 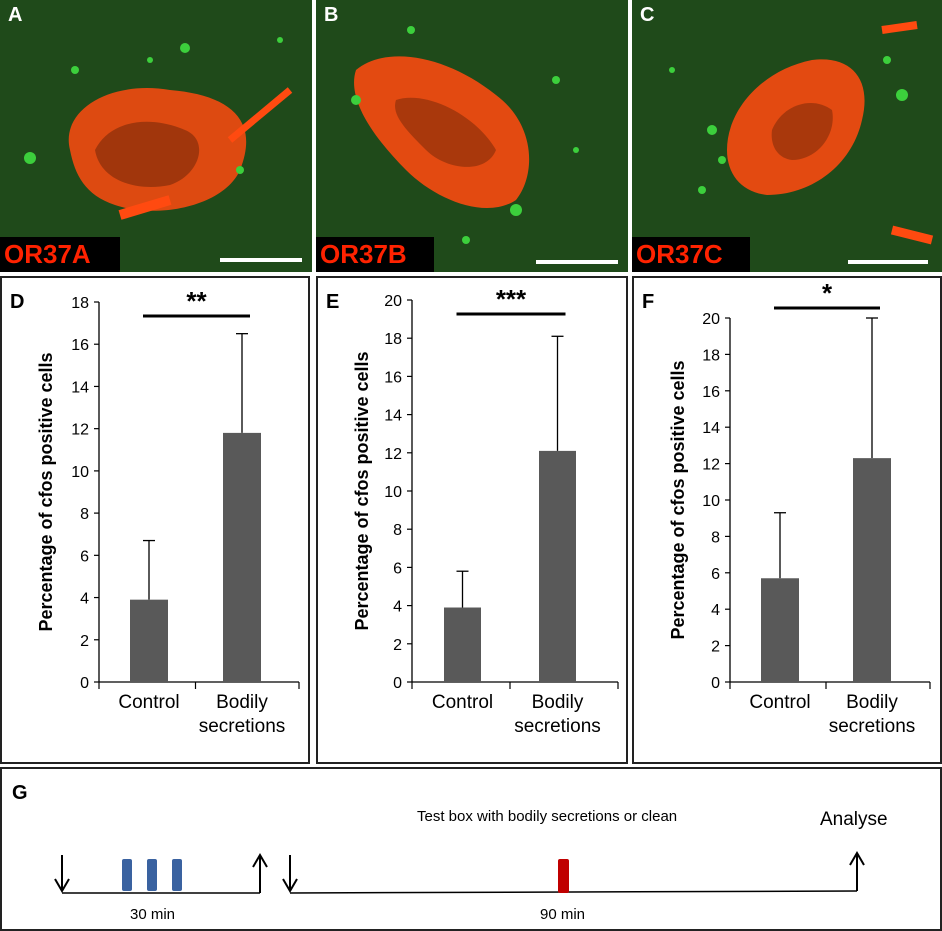 What do you see at coordinates (15, 15) in the screenshot?
I see `panel-letter-a: A` at bounding box center [15, 15].